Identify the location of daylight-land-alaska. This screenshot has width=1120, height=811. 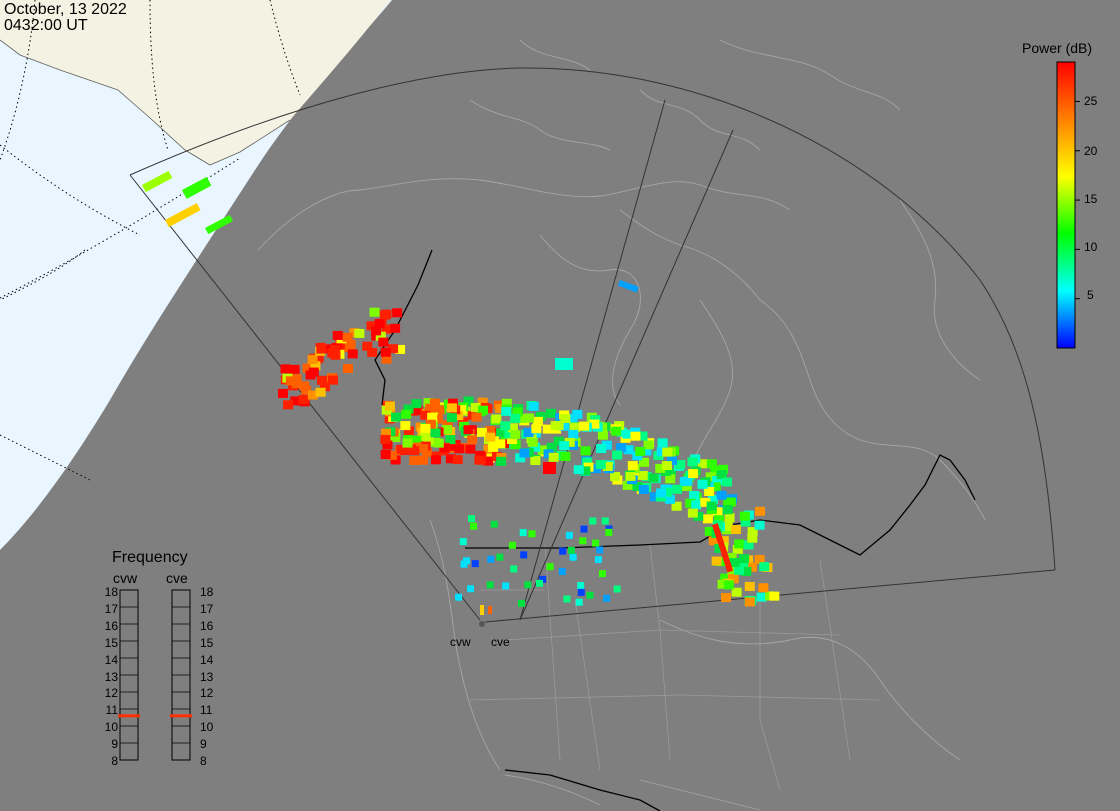
(195, 82).